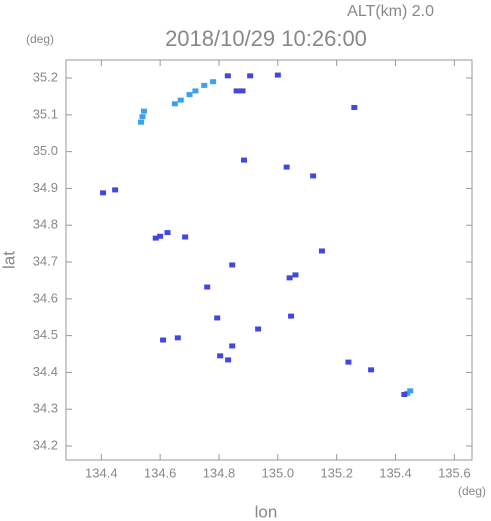  I want to click on y-tick-label: 34.7, so click(45, 260).